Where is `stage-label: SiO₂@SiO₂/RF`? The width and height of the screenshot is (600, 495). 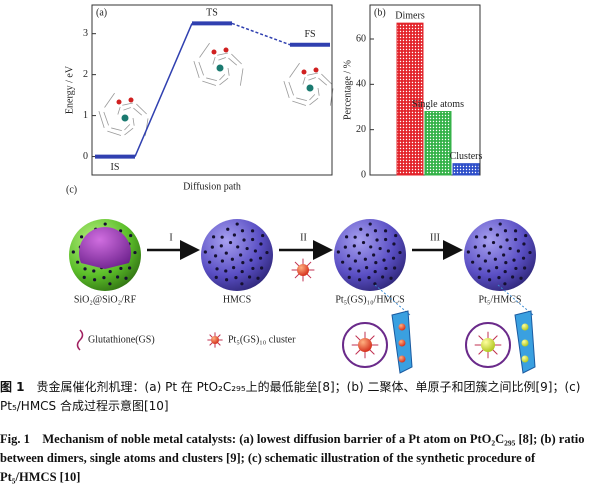 stage-label: SiO₂@SiO₂/RF is located at coordinates (105, 299).